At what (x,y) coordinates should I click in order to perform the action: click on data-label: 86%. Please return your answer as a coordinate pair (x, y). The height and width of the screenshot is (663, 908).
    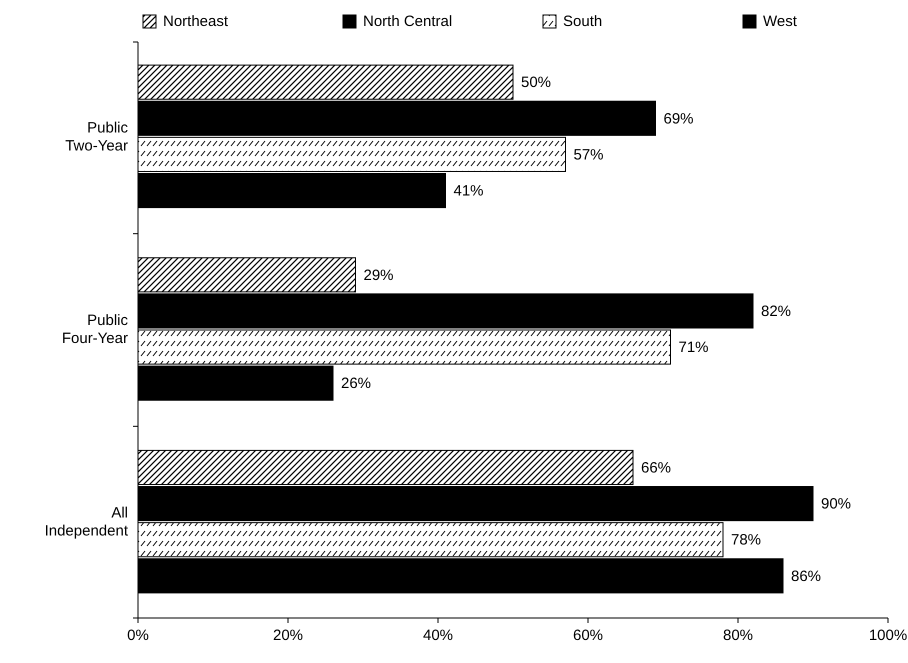
    Looking at the image, I should click on (806, 576).